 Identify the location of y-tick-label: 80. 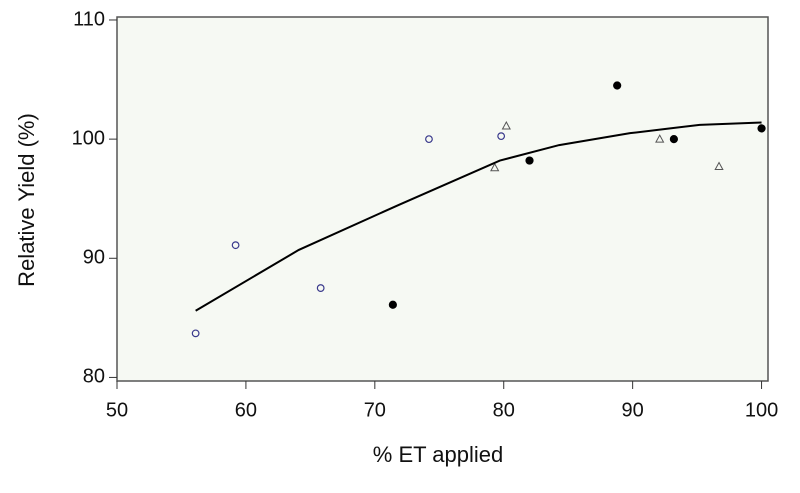
(94, 377).